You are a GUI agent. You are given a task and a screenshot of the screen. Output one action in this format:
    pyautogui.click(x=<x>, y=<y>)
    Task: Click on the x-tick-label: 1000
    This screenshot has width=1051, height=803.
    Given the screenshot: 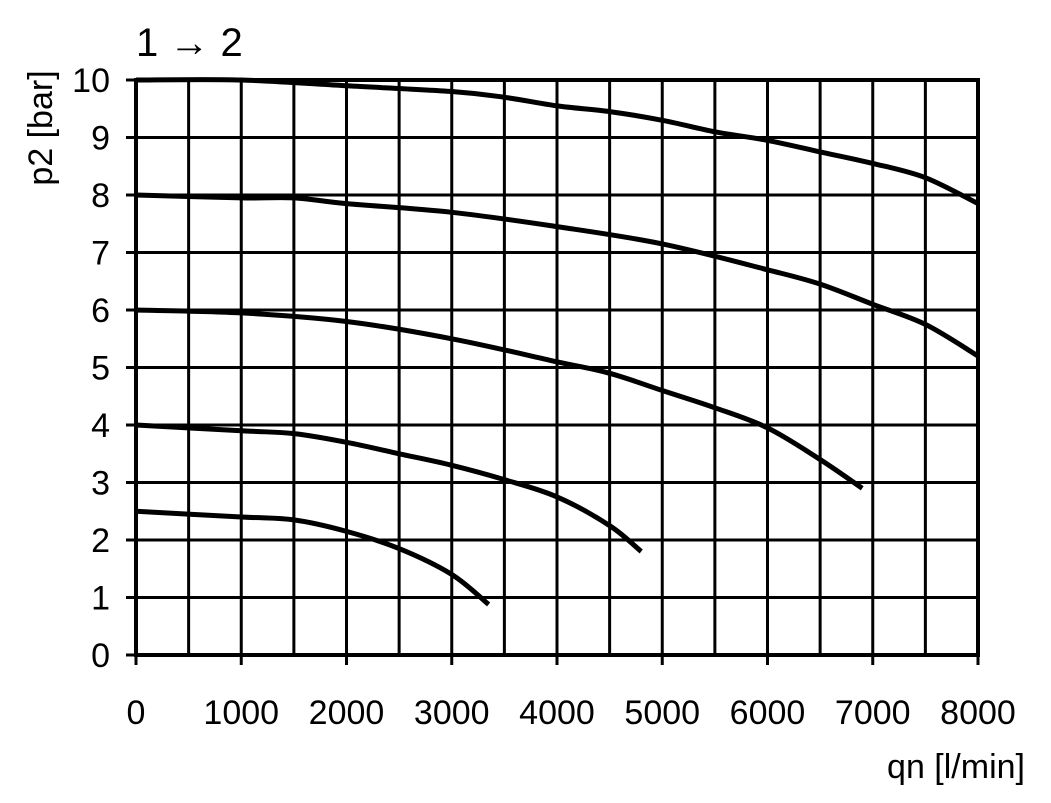 What is the action you would take?
    pyautogui.click(x=241, y=713)
    